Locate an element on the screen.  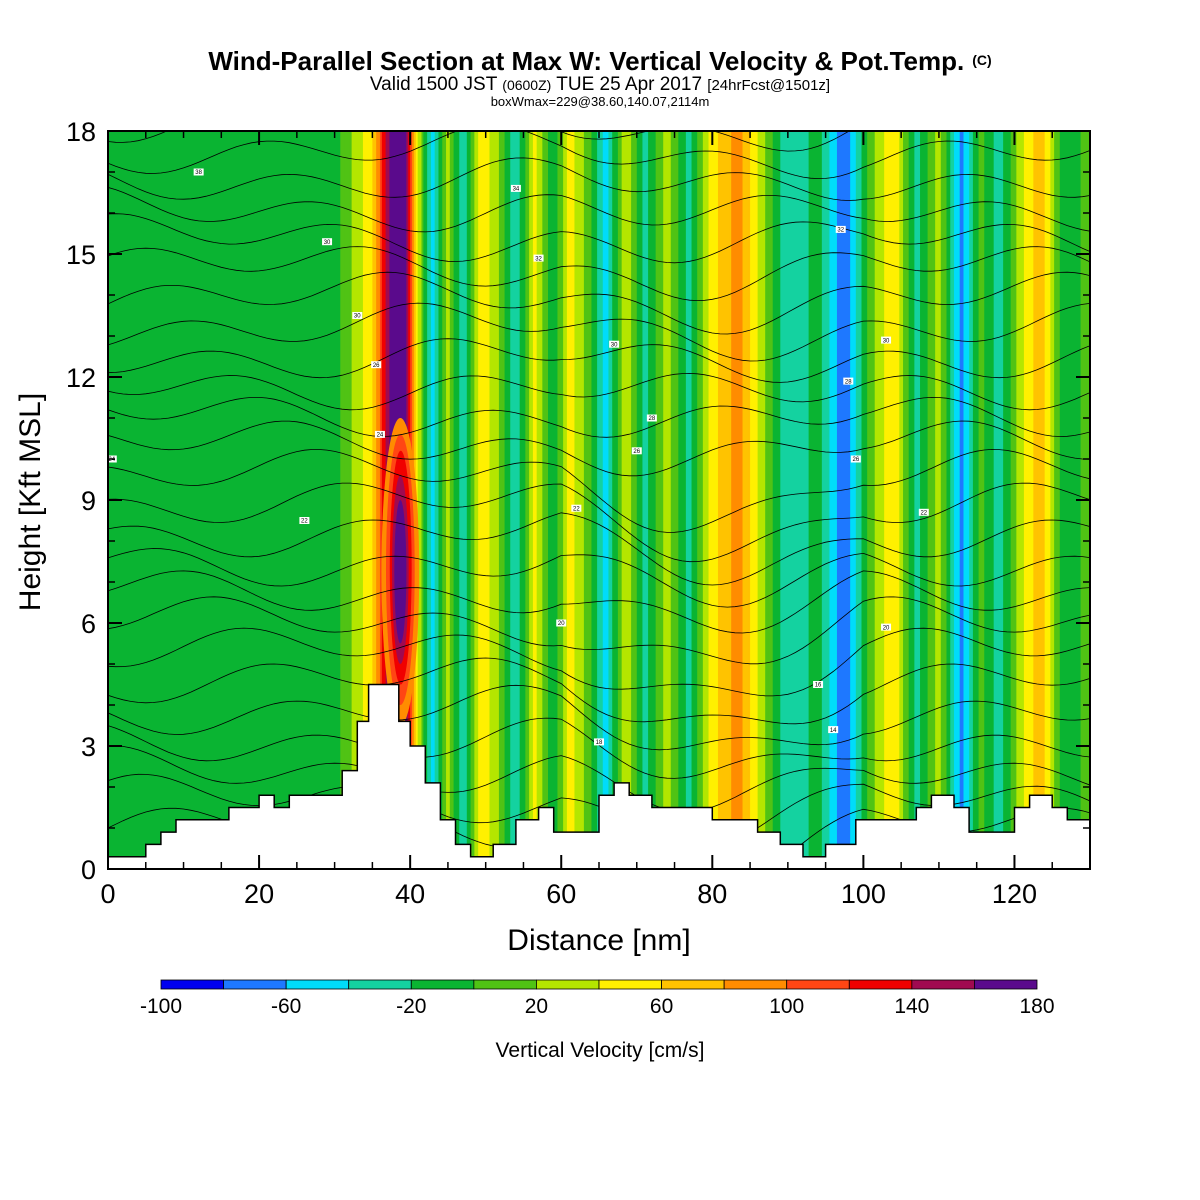
colorbar-title: Vertical Velocity [cm/s] is located at coordinates (600, 1050).